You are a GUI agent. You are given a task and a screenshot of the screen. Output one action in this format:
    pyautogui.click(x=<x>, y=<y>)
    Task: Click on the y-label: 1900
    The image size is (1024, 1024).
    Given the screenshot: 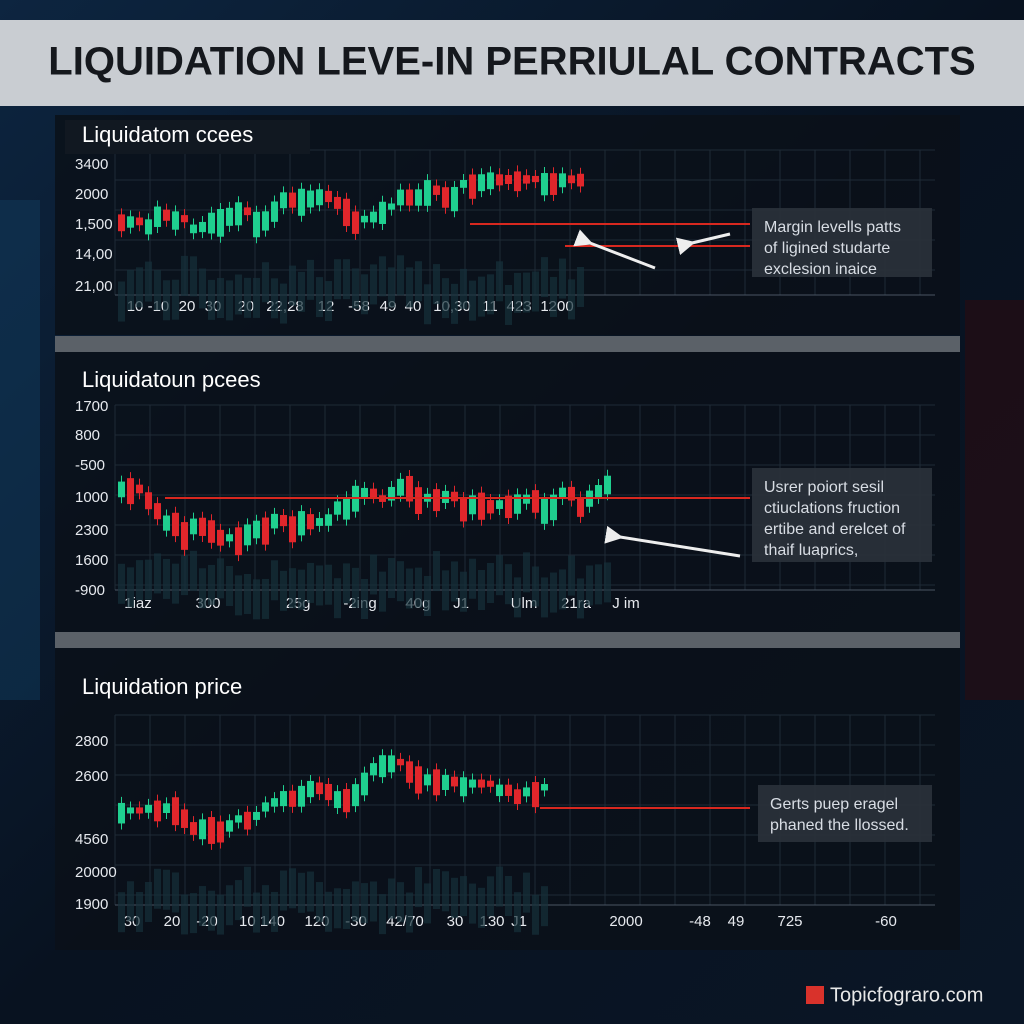 What is the action you would take?
    pyautogui.click(x=91, y=904)
    